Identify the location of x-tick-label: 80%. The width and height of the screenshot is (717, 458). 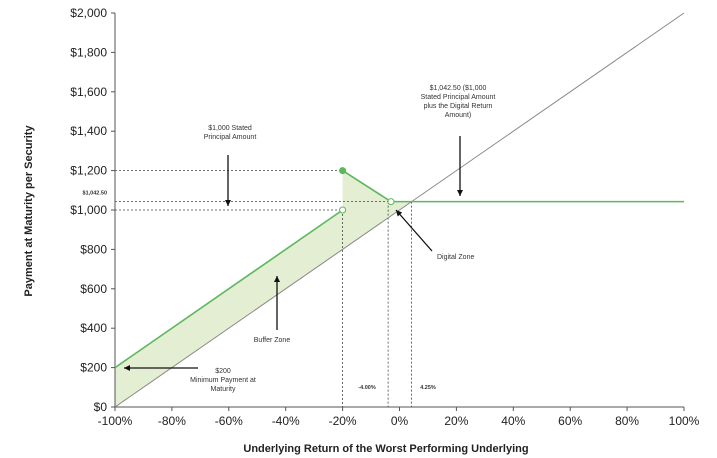
(627, 421).